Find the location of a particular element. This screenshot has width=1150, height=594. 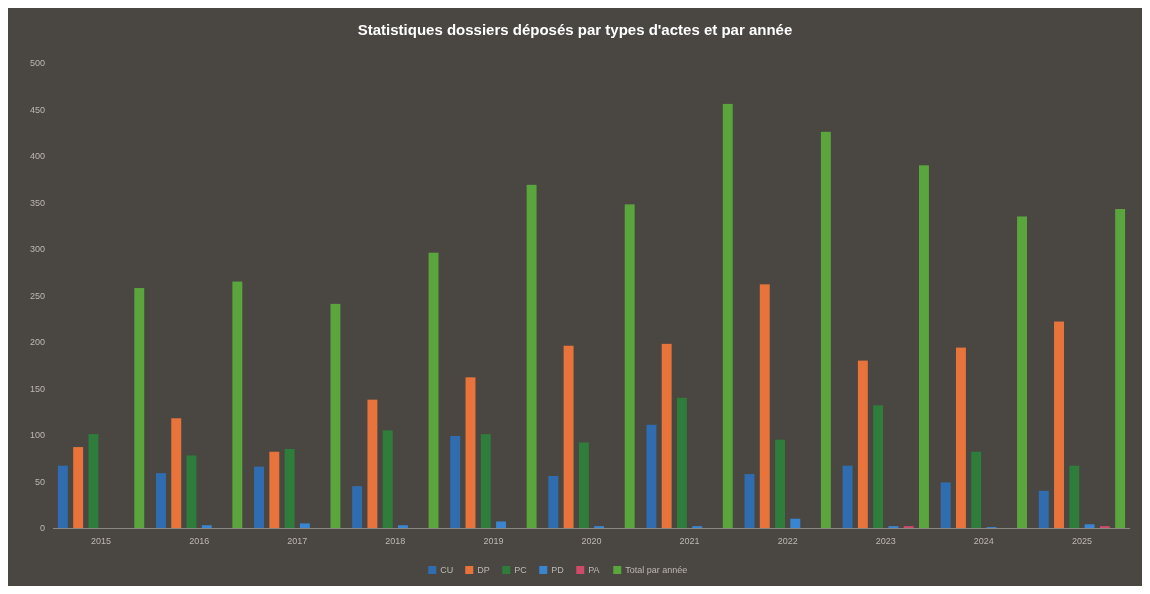

x-tick-label: 2021 is located at coordinates (689, 541).